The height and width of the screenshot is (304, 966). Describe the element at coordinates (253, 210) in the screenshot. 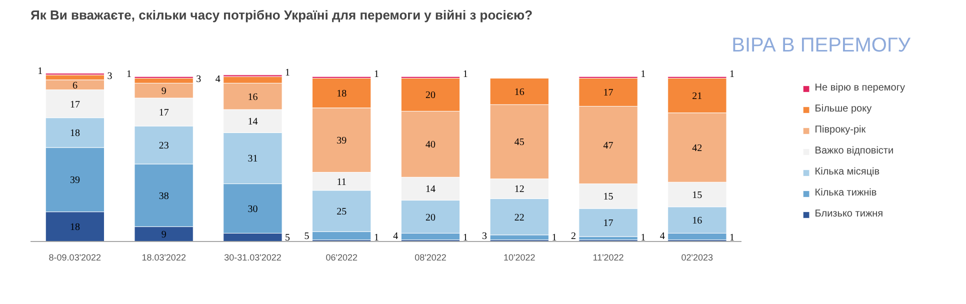

I see `data-label: 30` at that location.